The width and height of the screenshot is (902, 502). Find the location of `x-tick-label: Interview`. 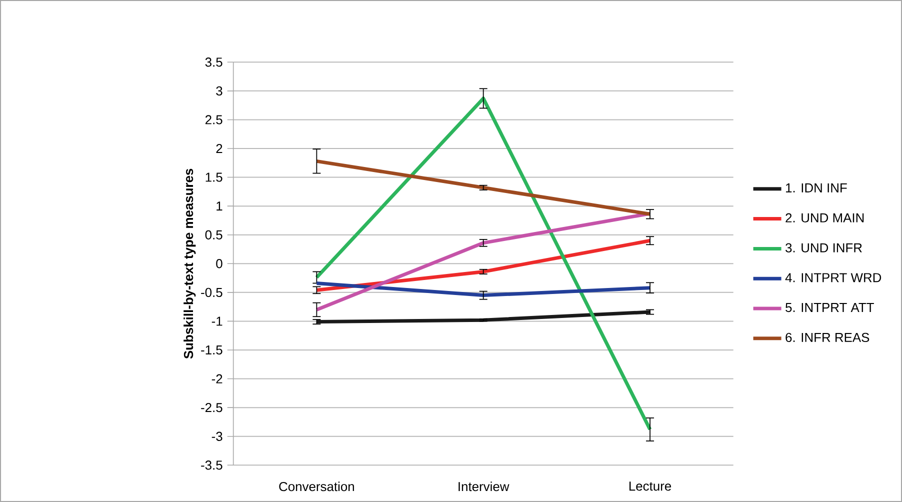

x-tick-label: Interview is located at coordinates (484, 487).